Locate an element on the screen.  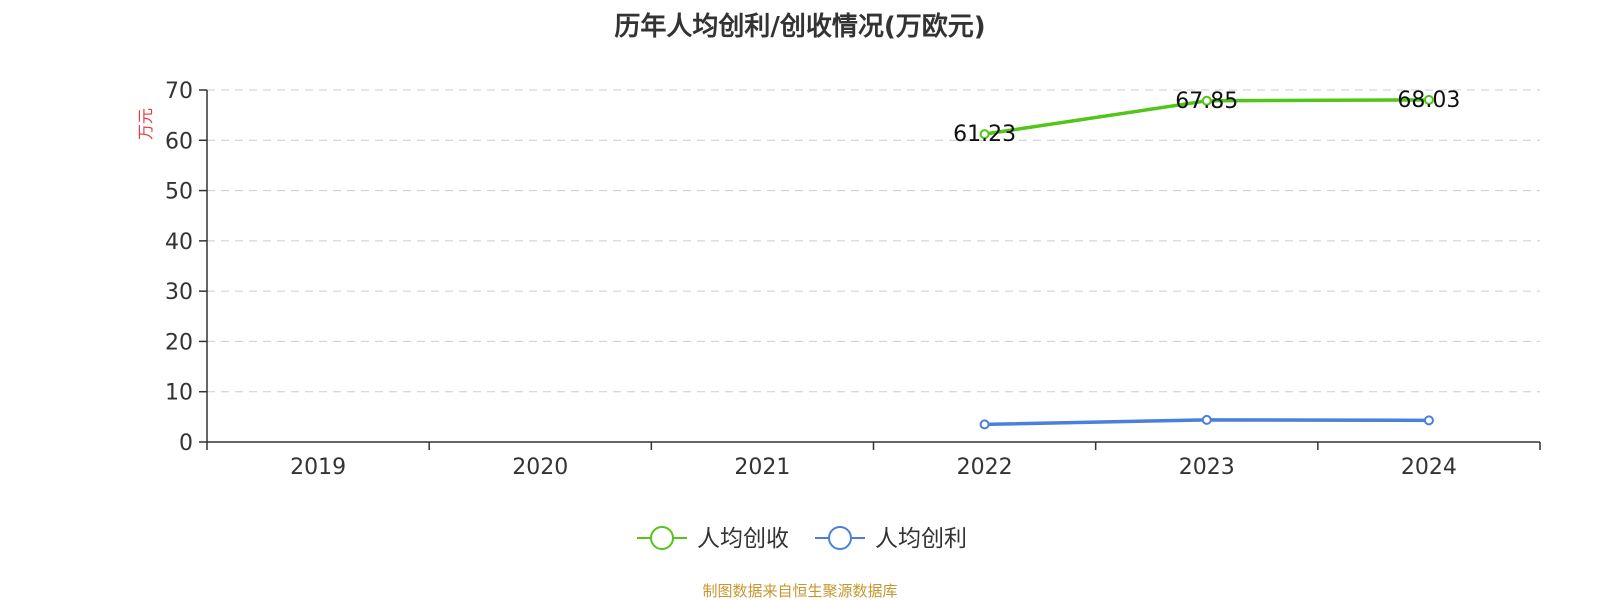
x-tick-label: 2021 is located at coordinates (762, 467).